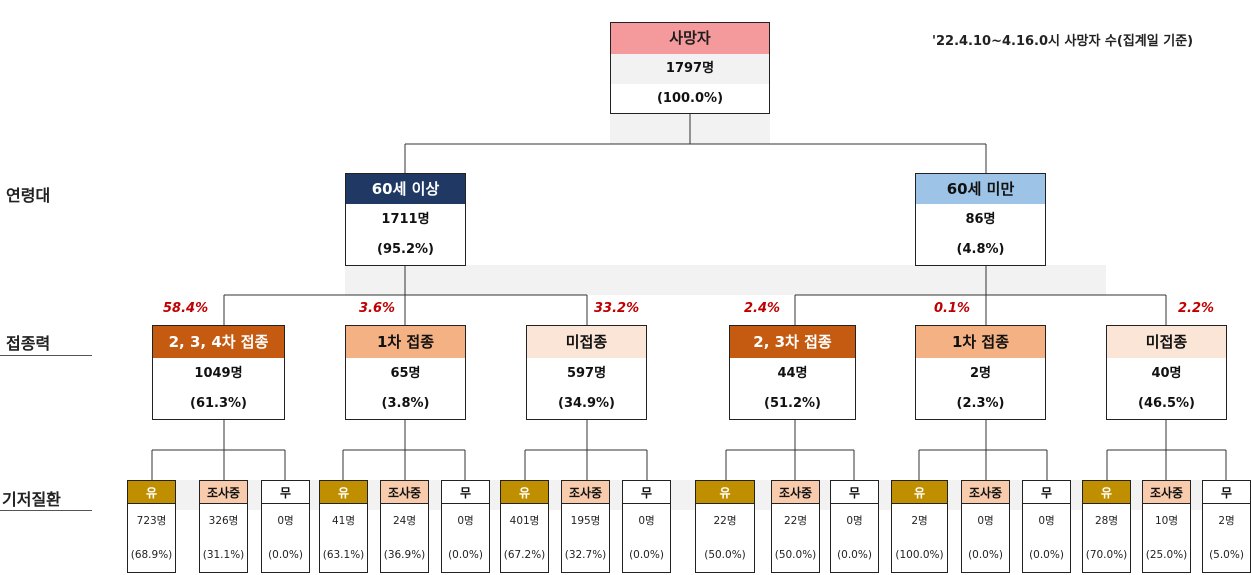  I want to click on condition-count: 723명, so click(151, 521).